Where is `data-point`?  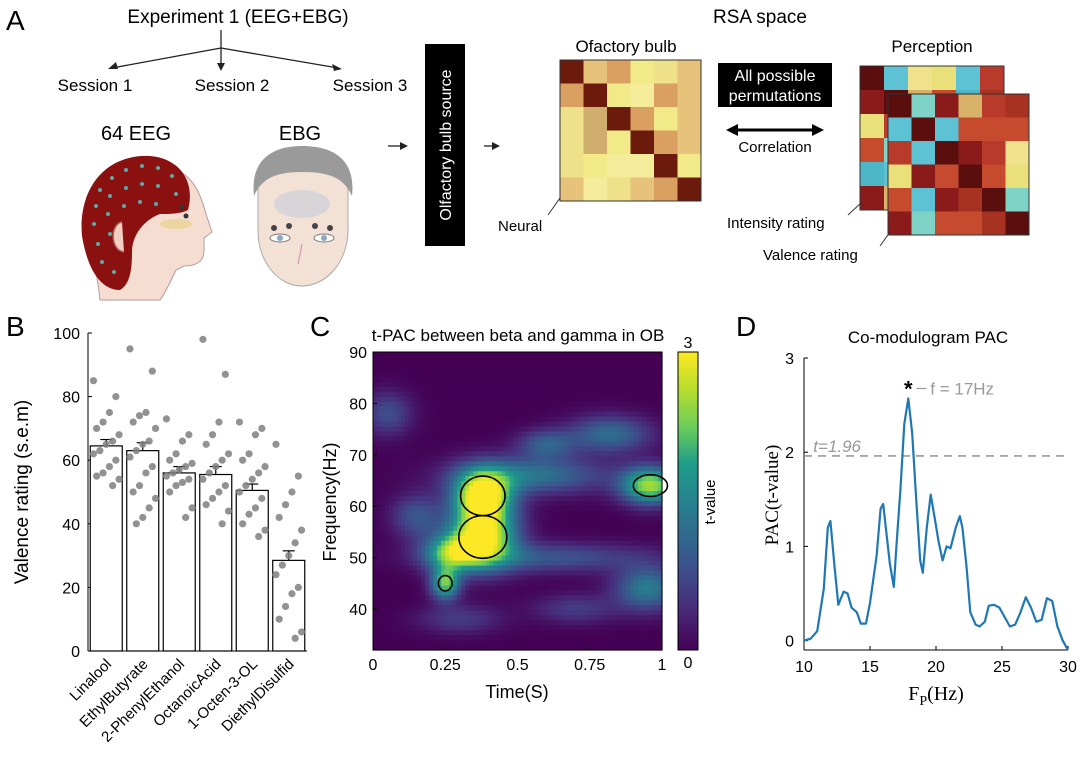 data-point is located at coordinates (113, 486).